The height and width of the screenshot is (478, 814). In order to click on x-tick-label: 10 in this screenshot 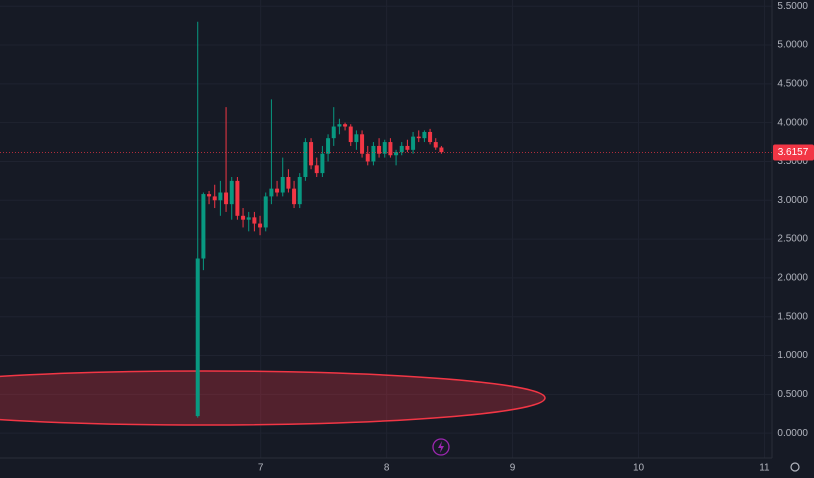, I will do `click(639, 468)`.